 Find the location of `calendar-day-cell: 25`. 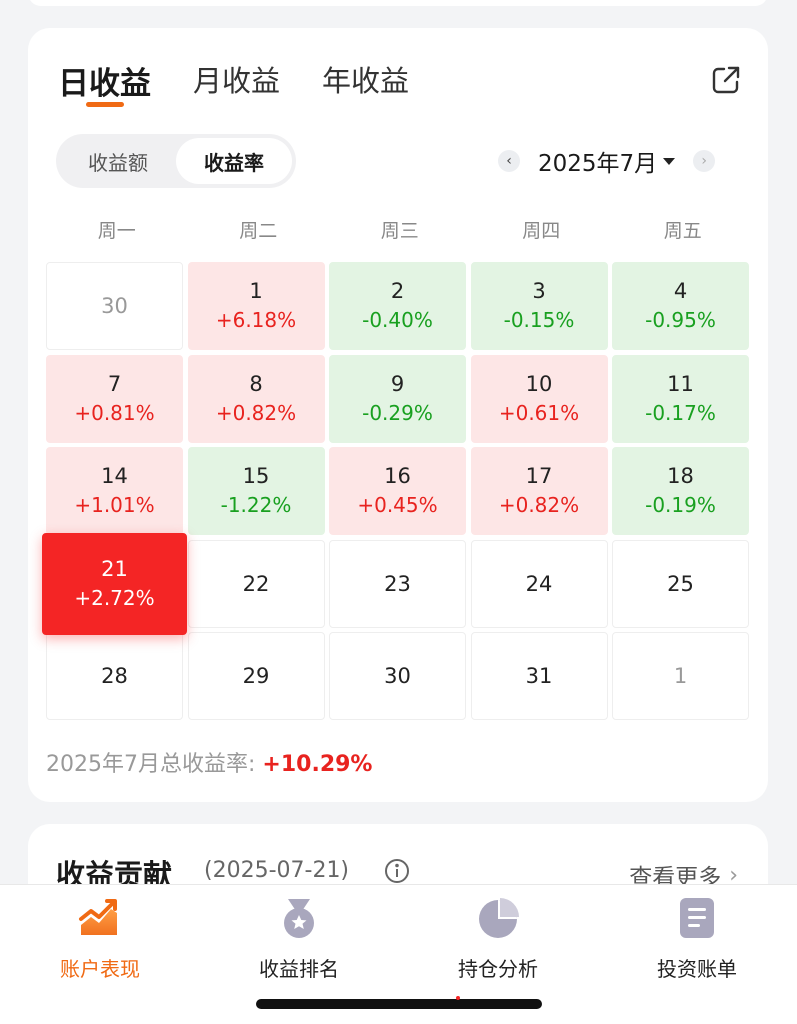

calendar-day-cell: 25 is located at coordinates (680, 583).